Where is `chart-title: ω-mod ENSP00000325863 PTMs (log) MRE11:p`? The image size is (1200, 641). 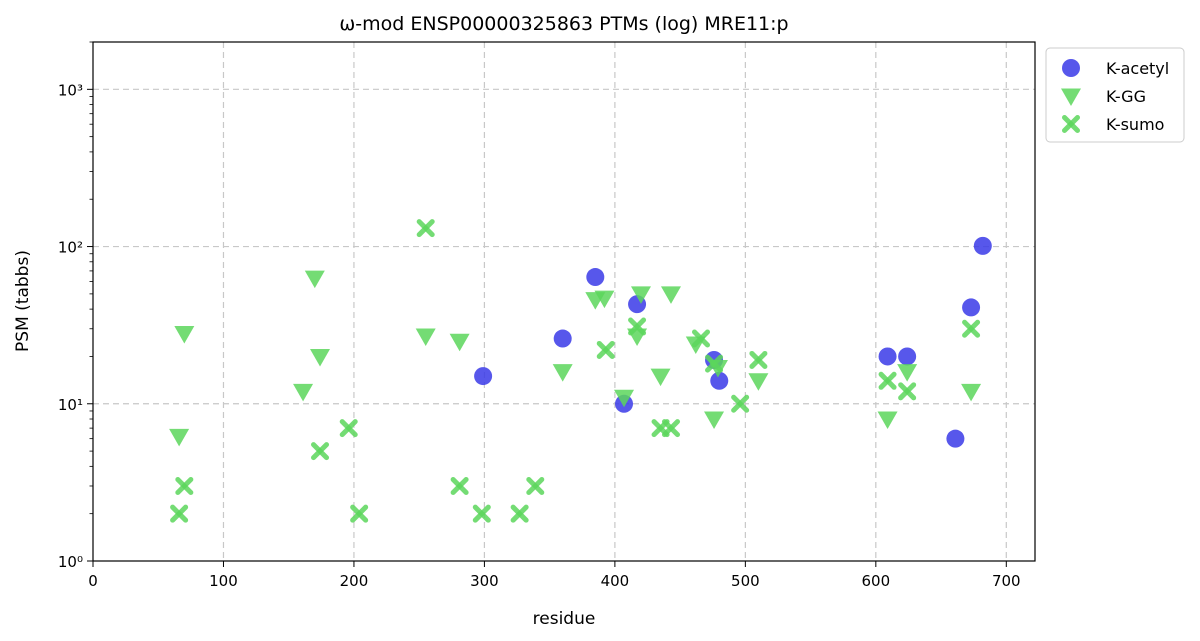
chart-title: ω-mod ENSP00000325863 PTMs (log) MRE11:p is located at coordinates (563, 24).